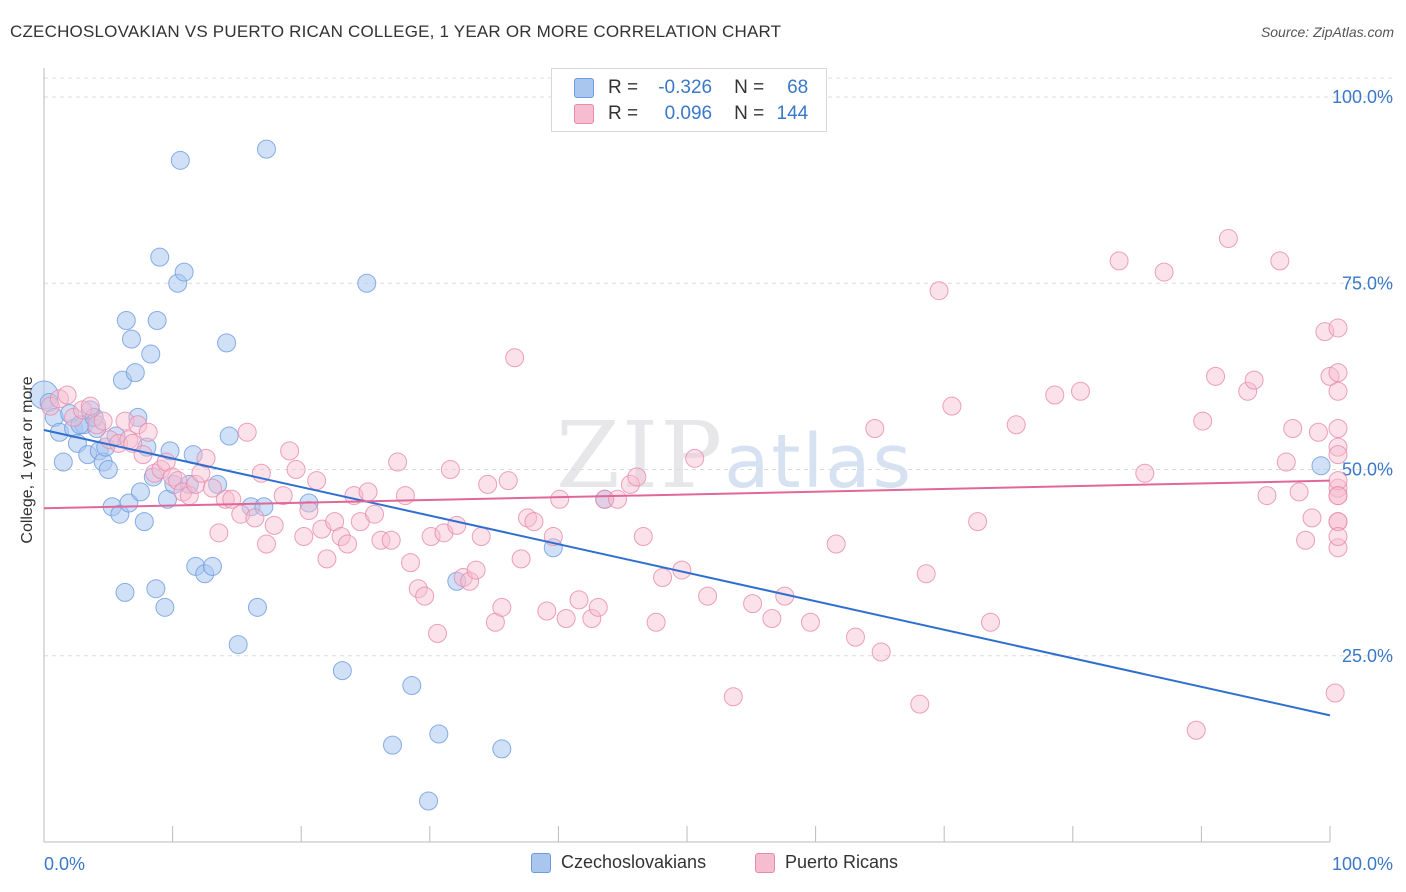  What do you see at coordinates (1327, 32) in the screenshot?
I see `source-label: Source: ZipAtlas.com` at bounding box center [1327, 32].